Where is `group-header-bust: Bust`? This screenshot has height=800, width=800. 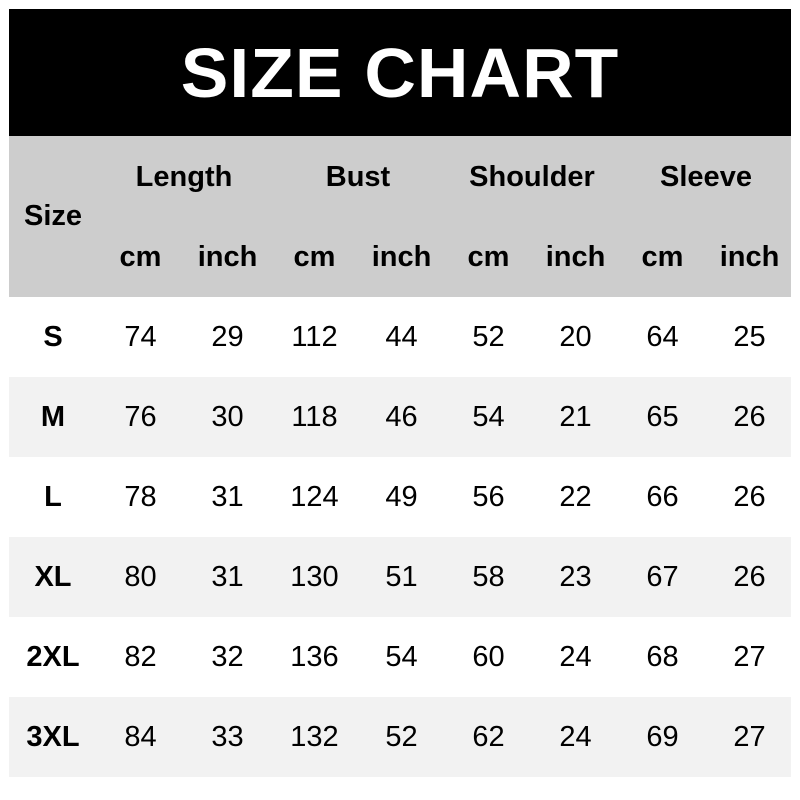 group-header-bust: Bust is located at coordinates (358, 177).